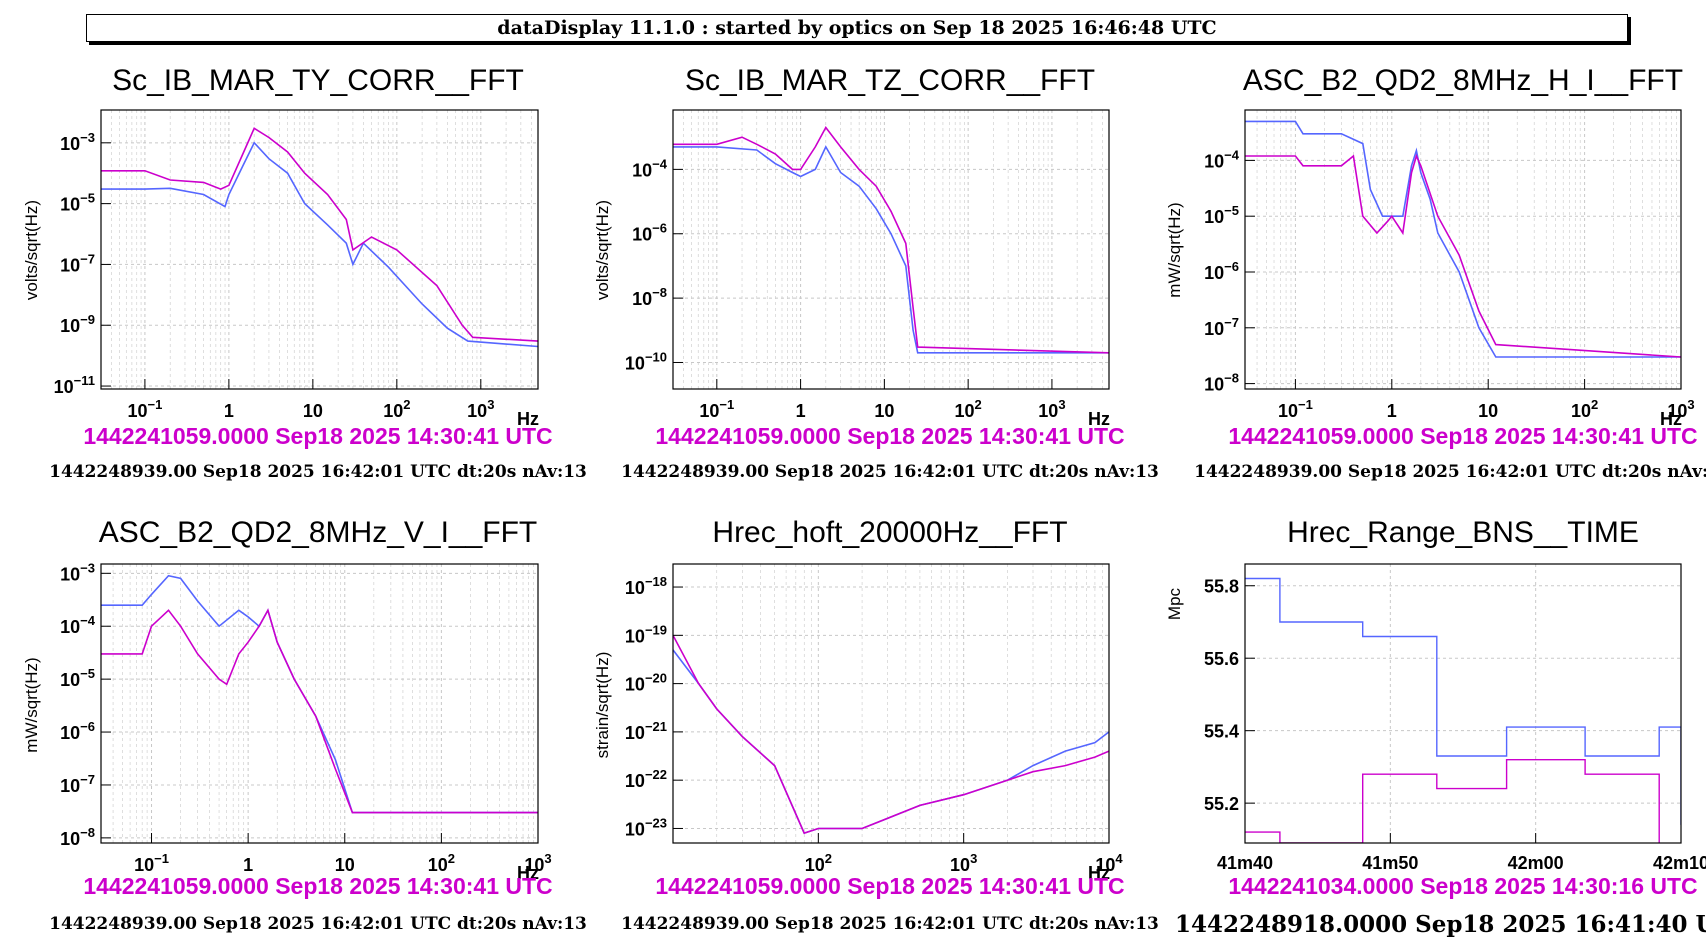  Describe the element at coordinates (1221, 659) in the screenshot. I see `y-tick-label: 55.6` at that location.